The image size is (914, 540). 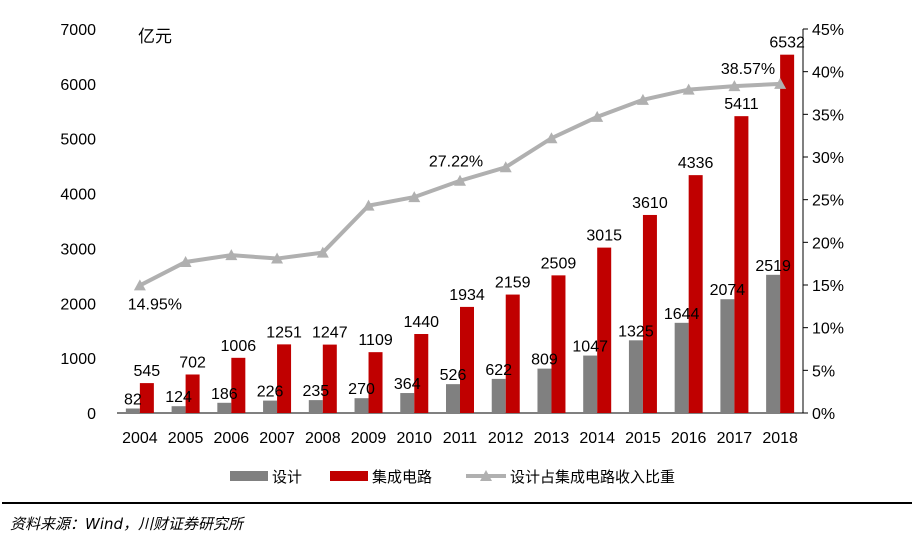 What do you see at coordinates (828, 286) in the screenshot?
I see `right-y-tick-label: 15%` at bounding box center [828, 286].